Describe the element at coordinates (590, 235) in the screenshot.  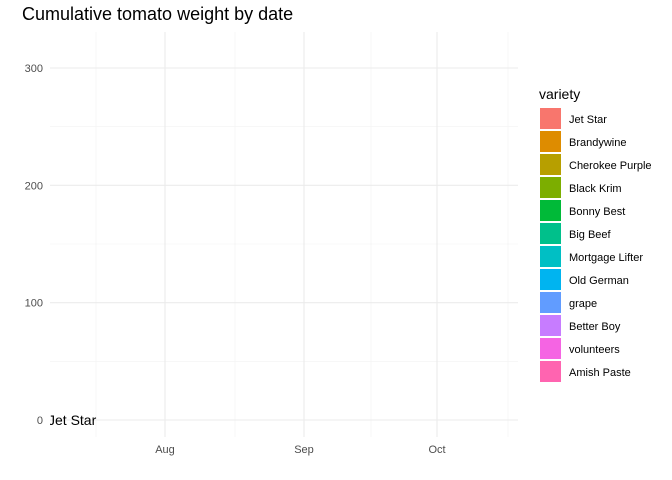
I see `legend-entry-label: Big Beef` at that location.